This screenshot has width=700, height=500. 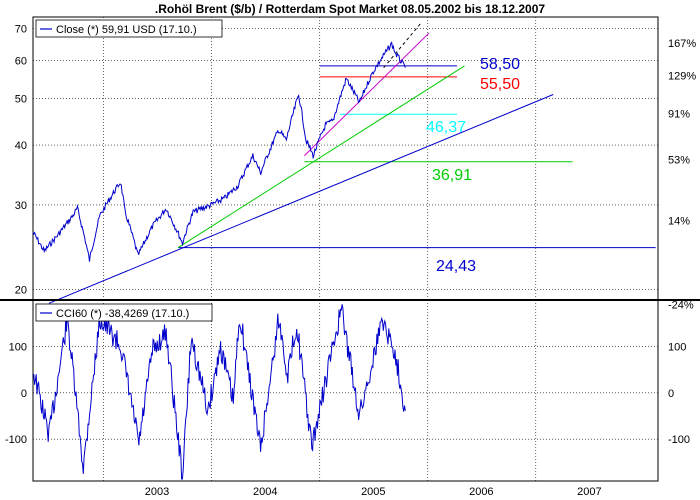 I want to click on y-tick-label-right: 100, so click(x=677, y=347).